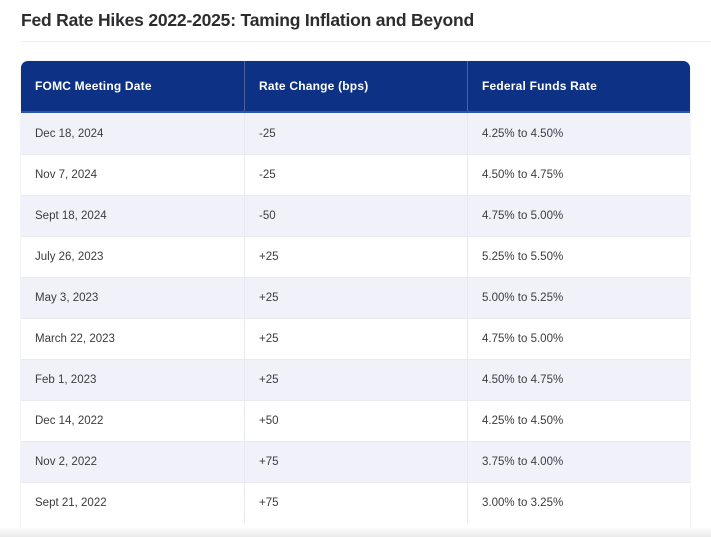  I want to click on table-cell: -50, so click(355, 216).